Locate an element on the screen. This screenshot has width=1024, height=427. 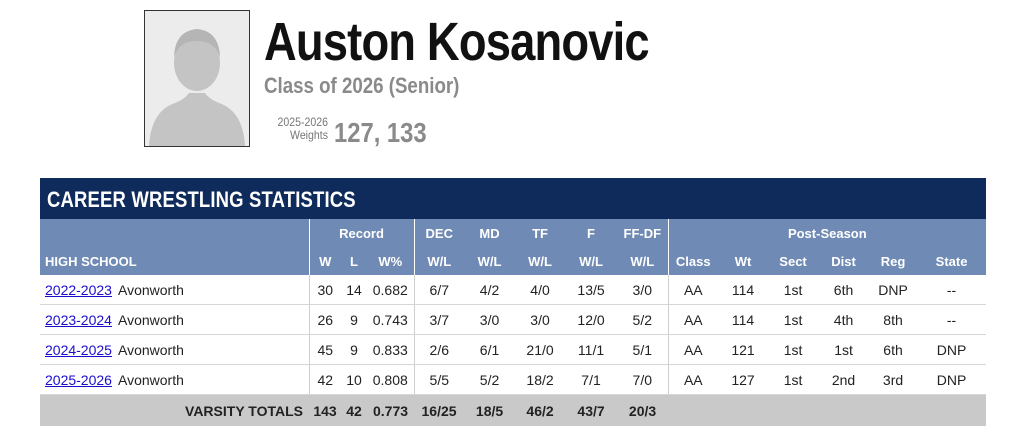
header-md: MD is located at coordinates (490, 233).